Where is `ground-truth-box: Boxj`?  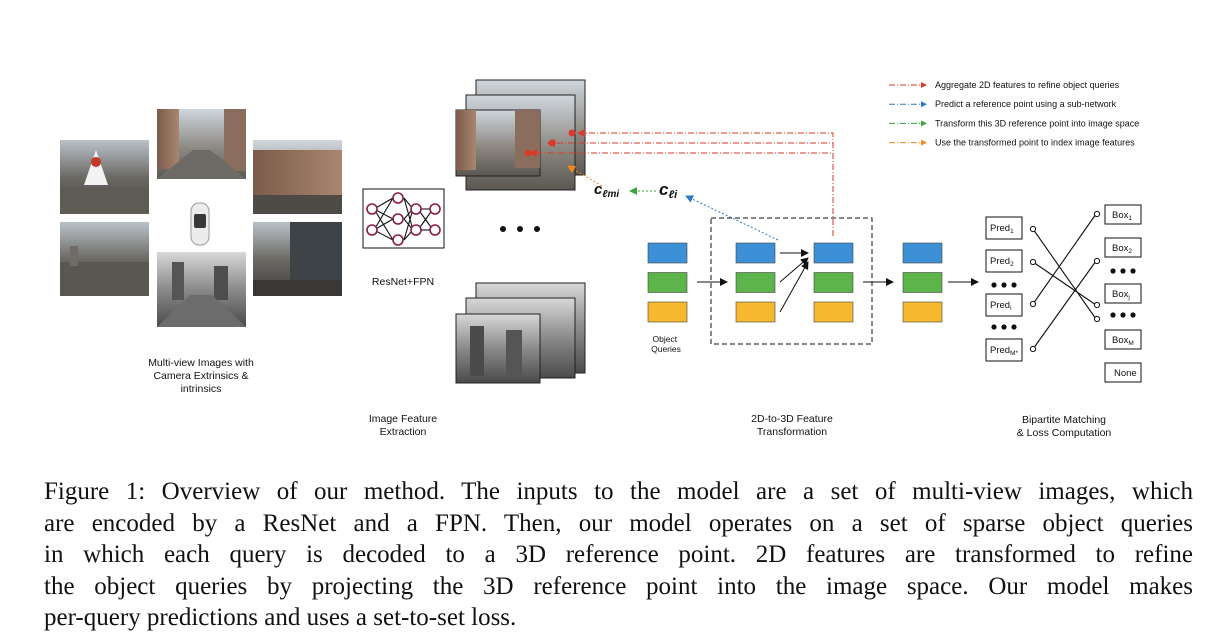 ground-truth-box: Boxj is located at coordinates (1123, 293).